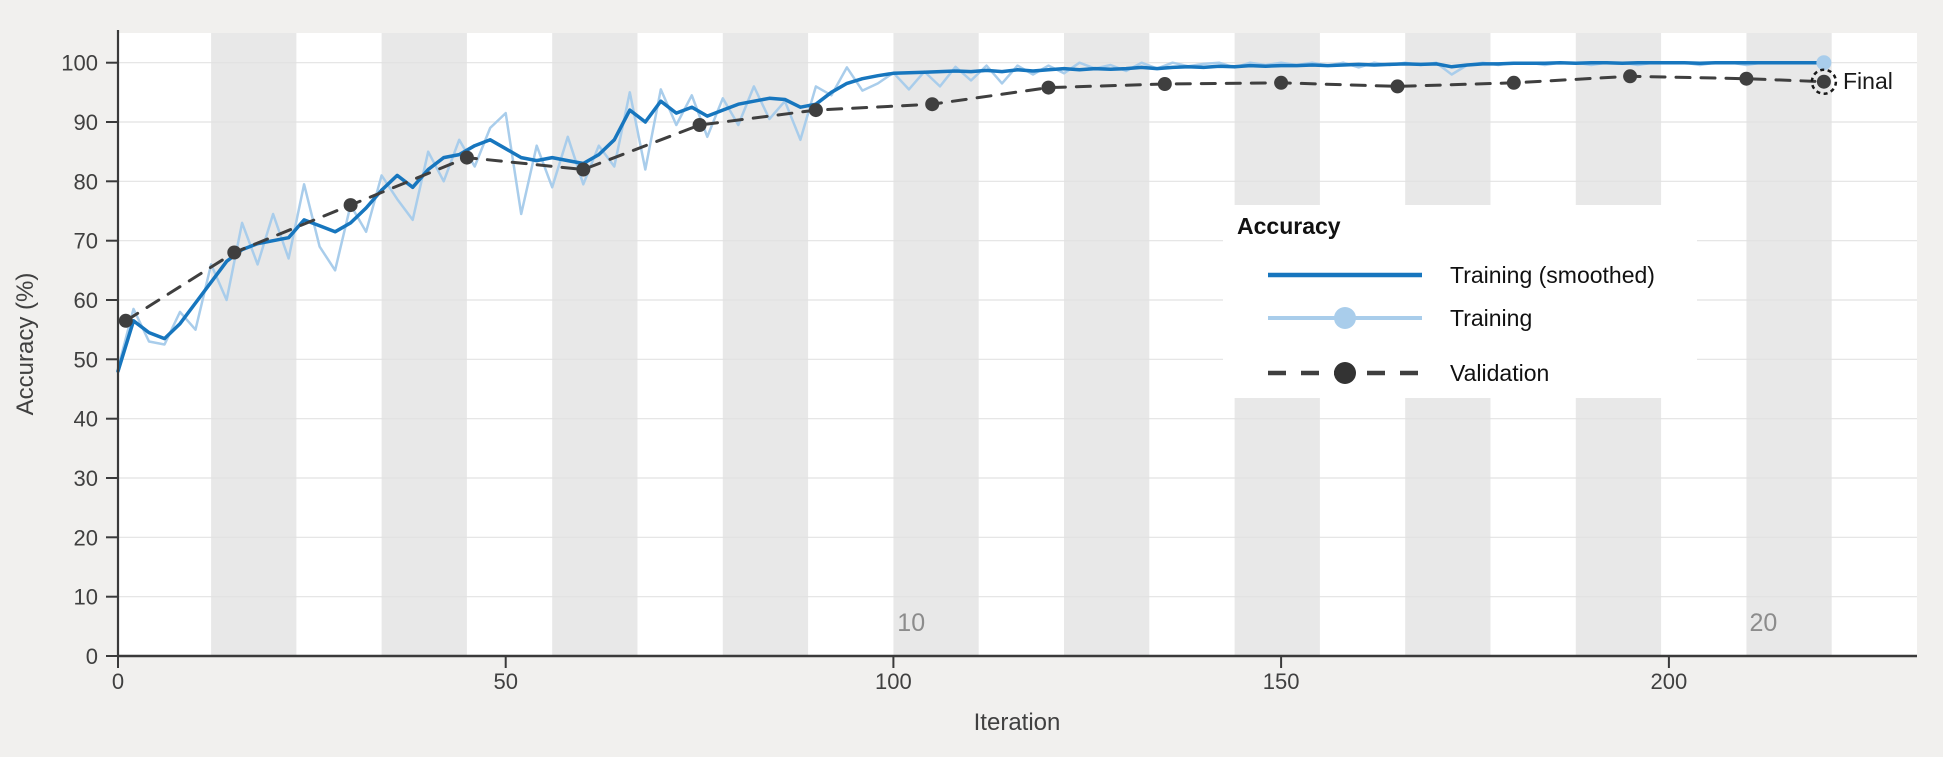  Describe the element at coordinates (1824, 63) in the screenshot. I see `final-training-marker` at that location.